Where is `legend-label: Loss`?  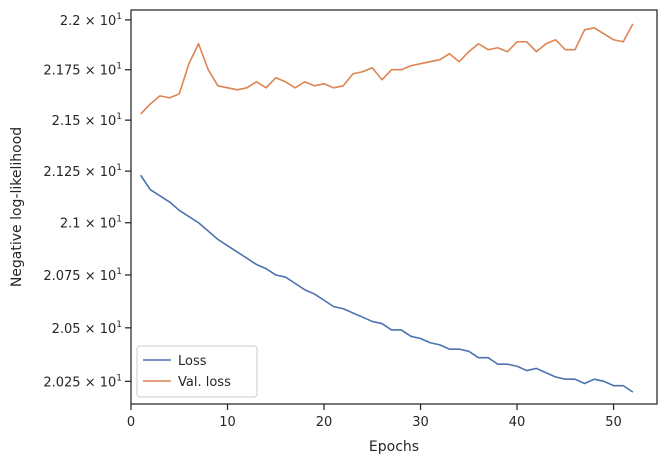
legend-label: Loss is located at coordinates (192, 361).